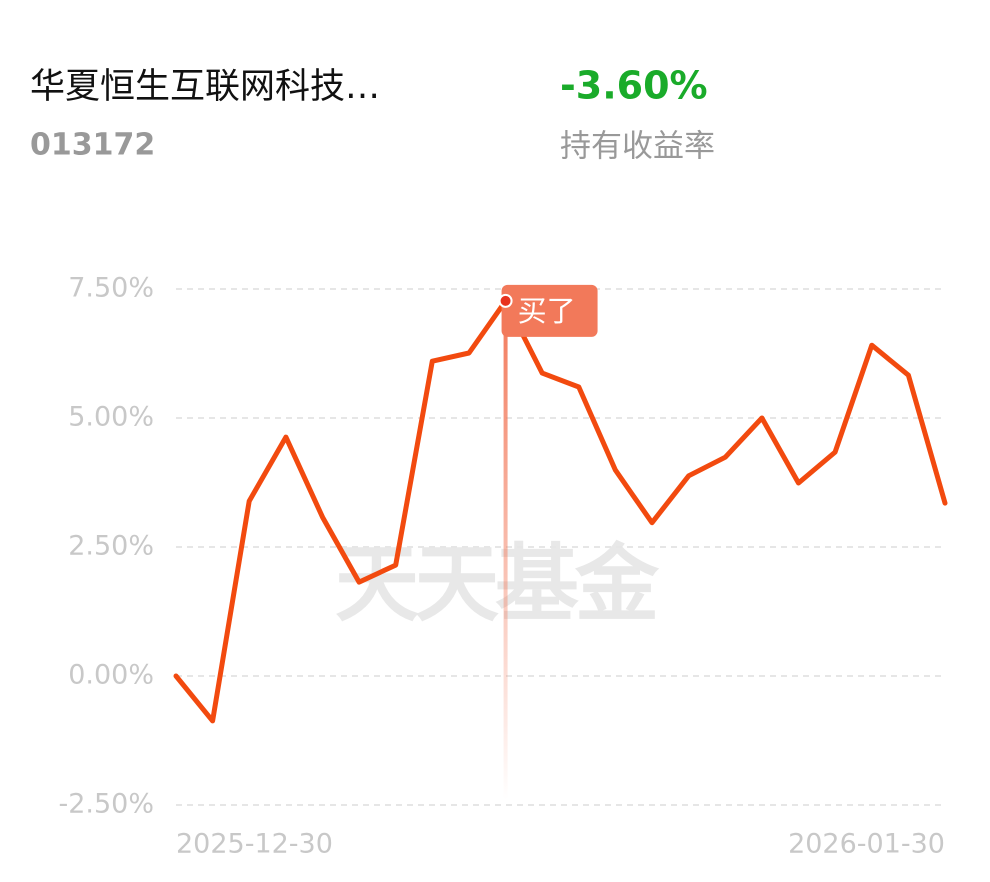 This screenshot has width=990, height=882. Describe the element at coordinates (111, 288) in the screenshot. I see `y-tick-label: 7.50%` at that location.